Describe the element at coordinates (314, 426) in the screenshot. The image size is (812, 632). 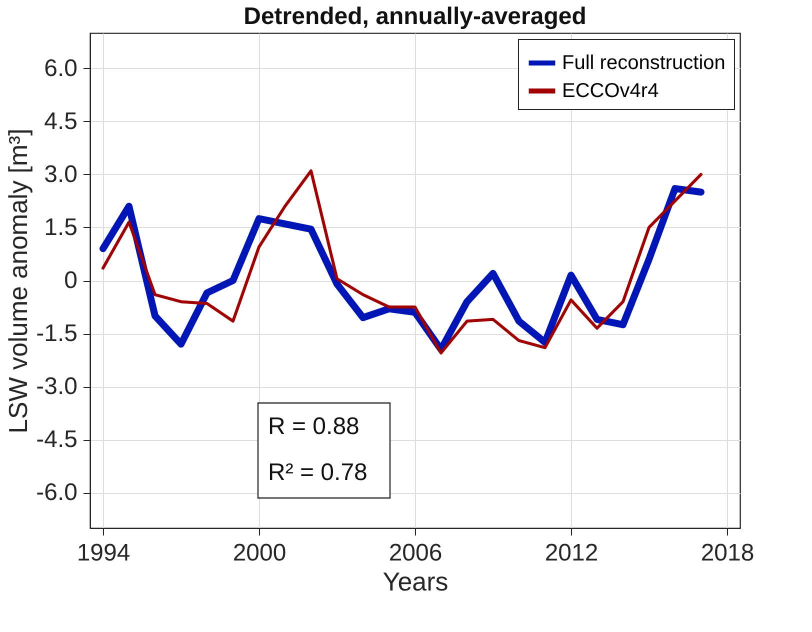
I see `annotation: R = 0.88` at that location.